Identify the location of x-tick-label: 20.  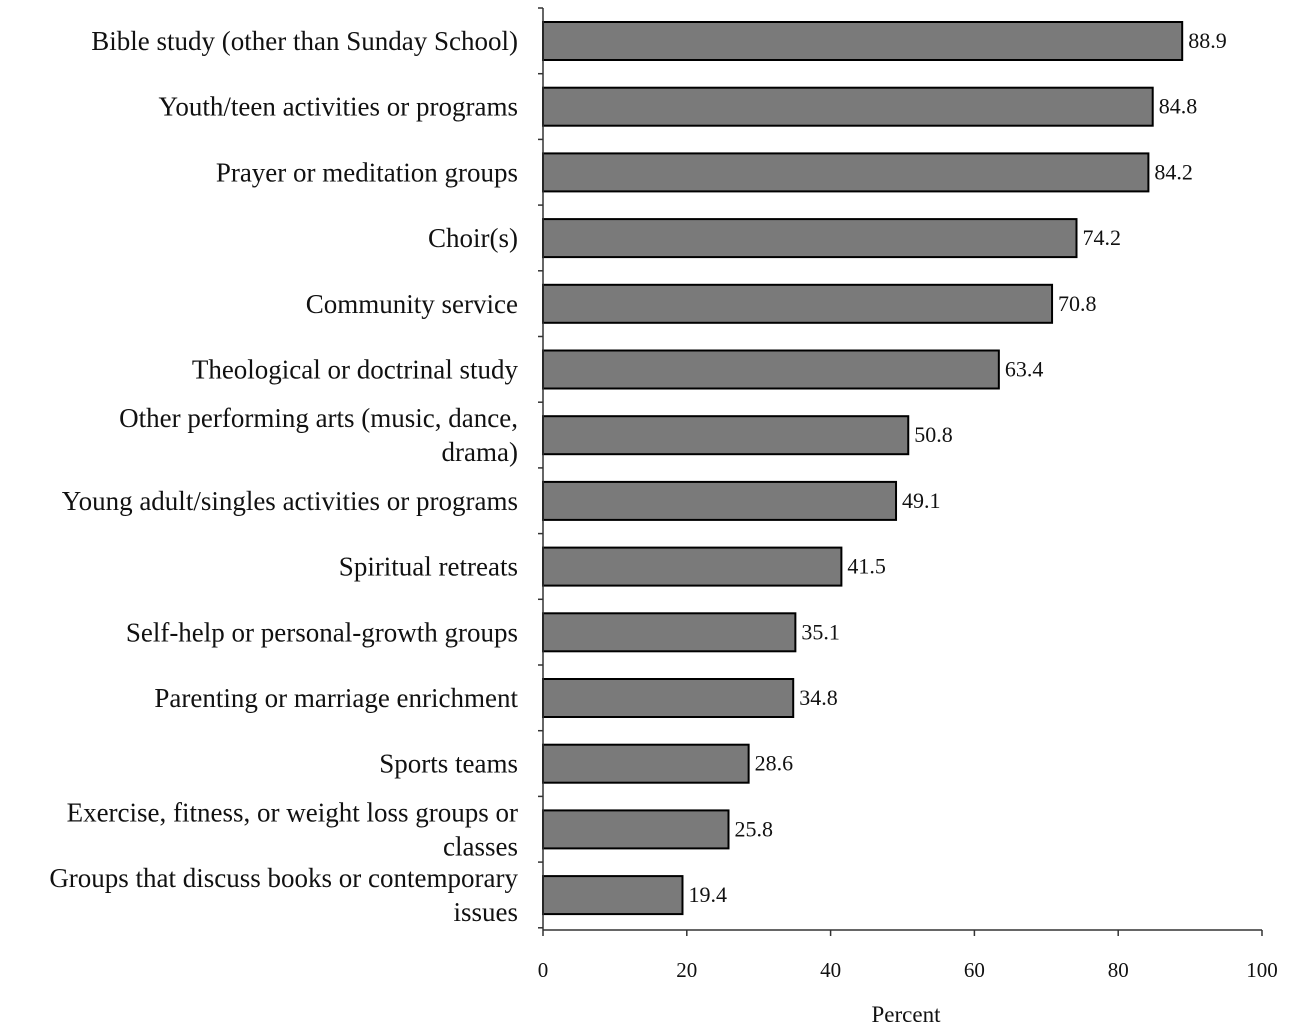
(686, 970).